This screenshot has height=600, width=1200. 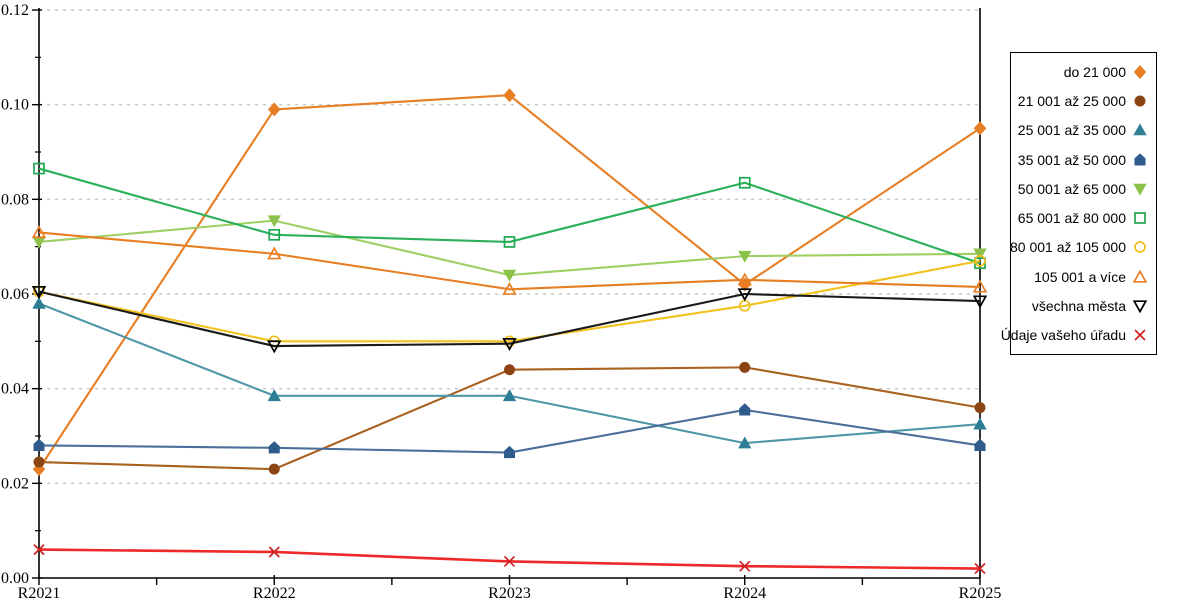 What do you see at coordinates (1071, 159) in the screenshot?
I see `legend-label: 35 001 až 50 000` at bounding box center [1071, 159].